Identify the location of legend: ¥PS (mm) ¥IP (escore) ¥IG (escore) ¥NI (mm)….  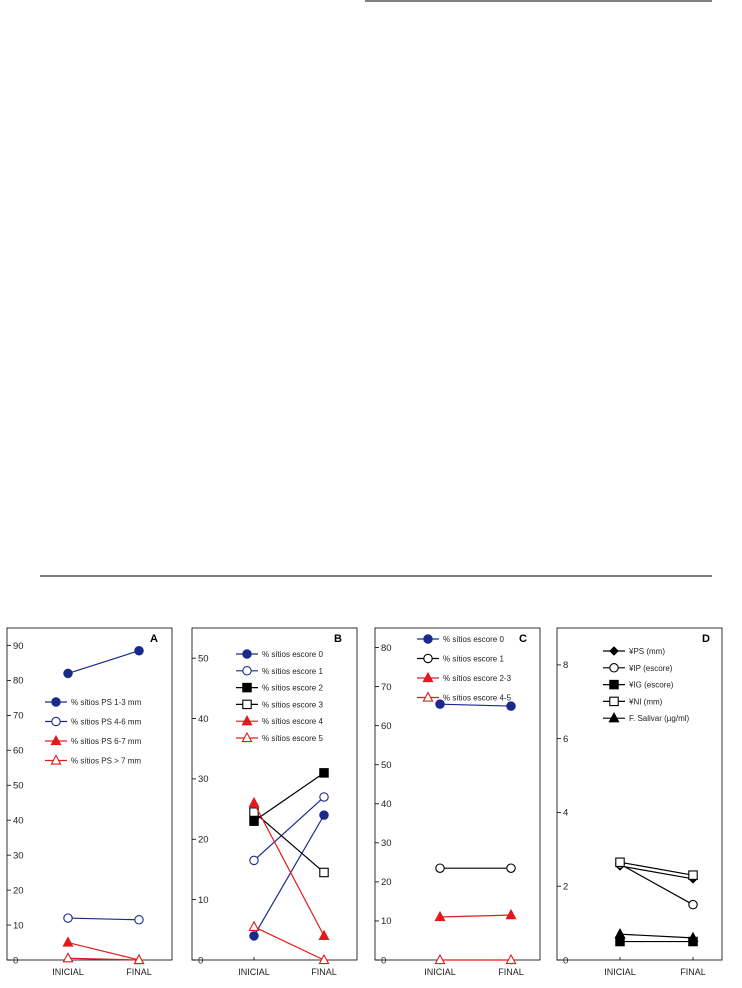
(646, 684).